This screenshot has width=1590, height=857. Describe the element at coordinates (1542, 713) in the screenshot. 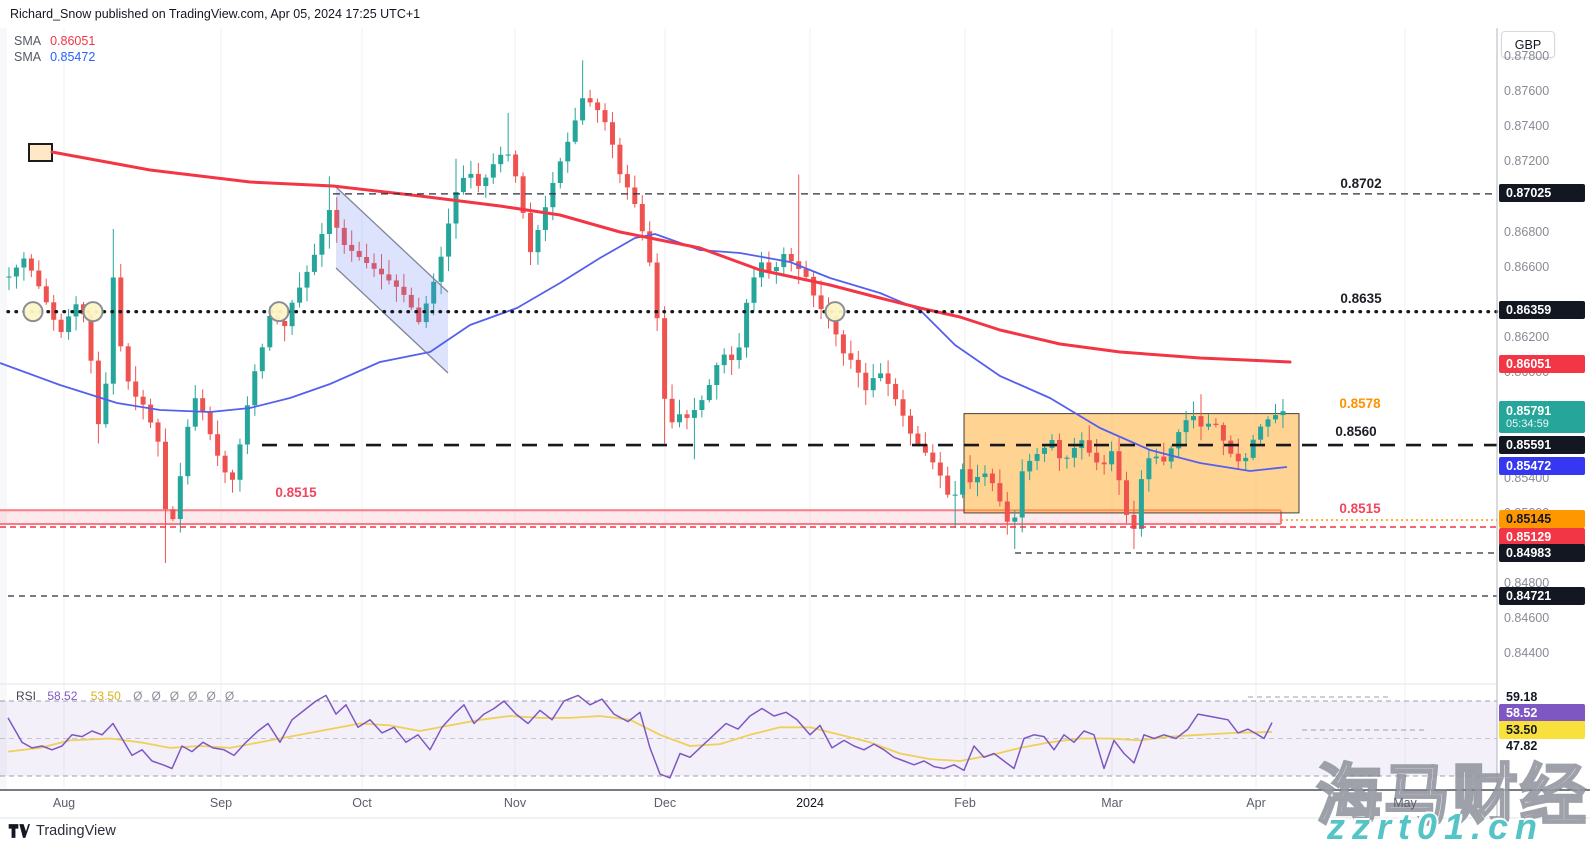

I see `rsi-axis-value: 58.52` at that location.